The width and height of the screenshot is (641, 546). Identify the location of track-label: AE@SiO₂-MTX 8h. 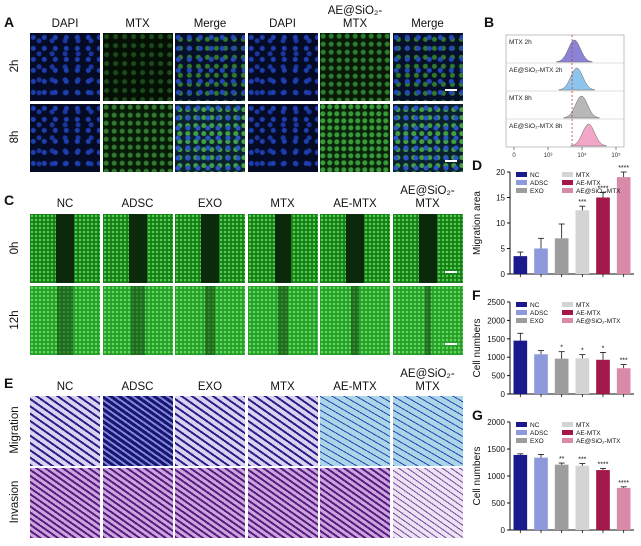
(536, 126).